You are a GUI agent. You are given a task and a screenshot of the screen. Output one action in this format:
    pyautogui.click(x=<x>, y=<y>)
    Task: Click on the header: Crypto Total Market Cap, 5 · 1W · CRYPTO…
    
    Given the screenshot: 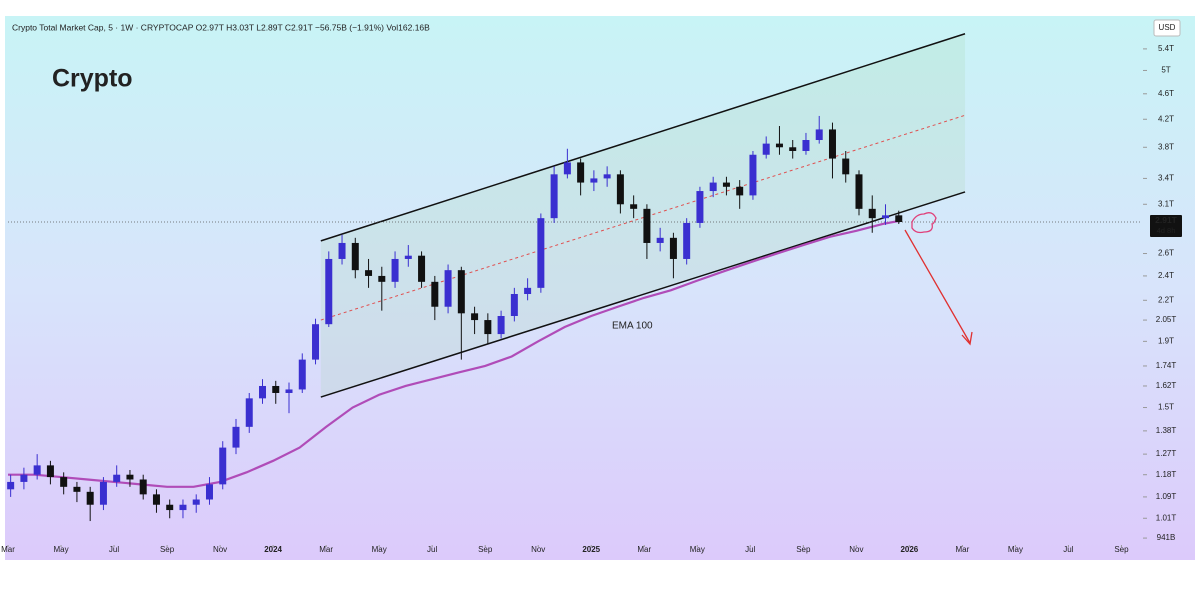 What is the action you would take?
    pyautogui.click(x=221, y=27)
    